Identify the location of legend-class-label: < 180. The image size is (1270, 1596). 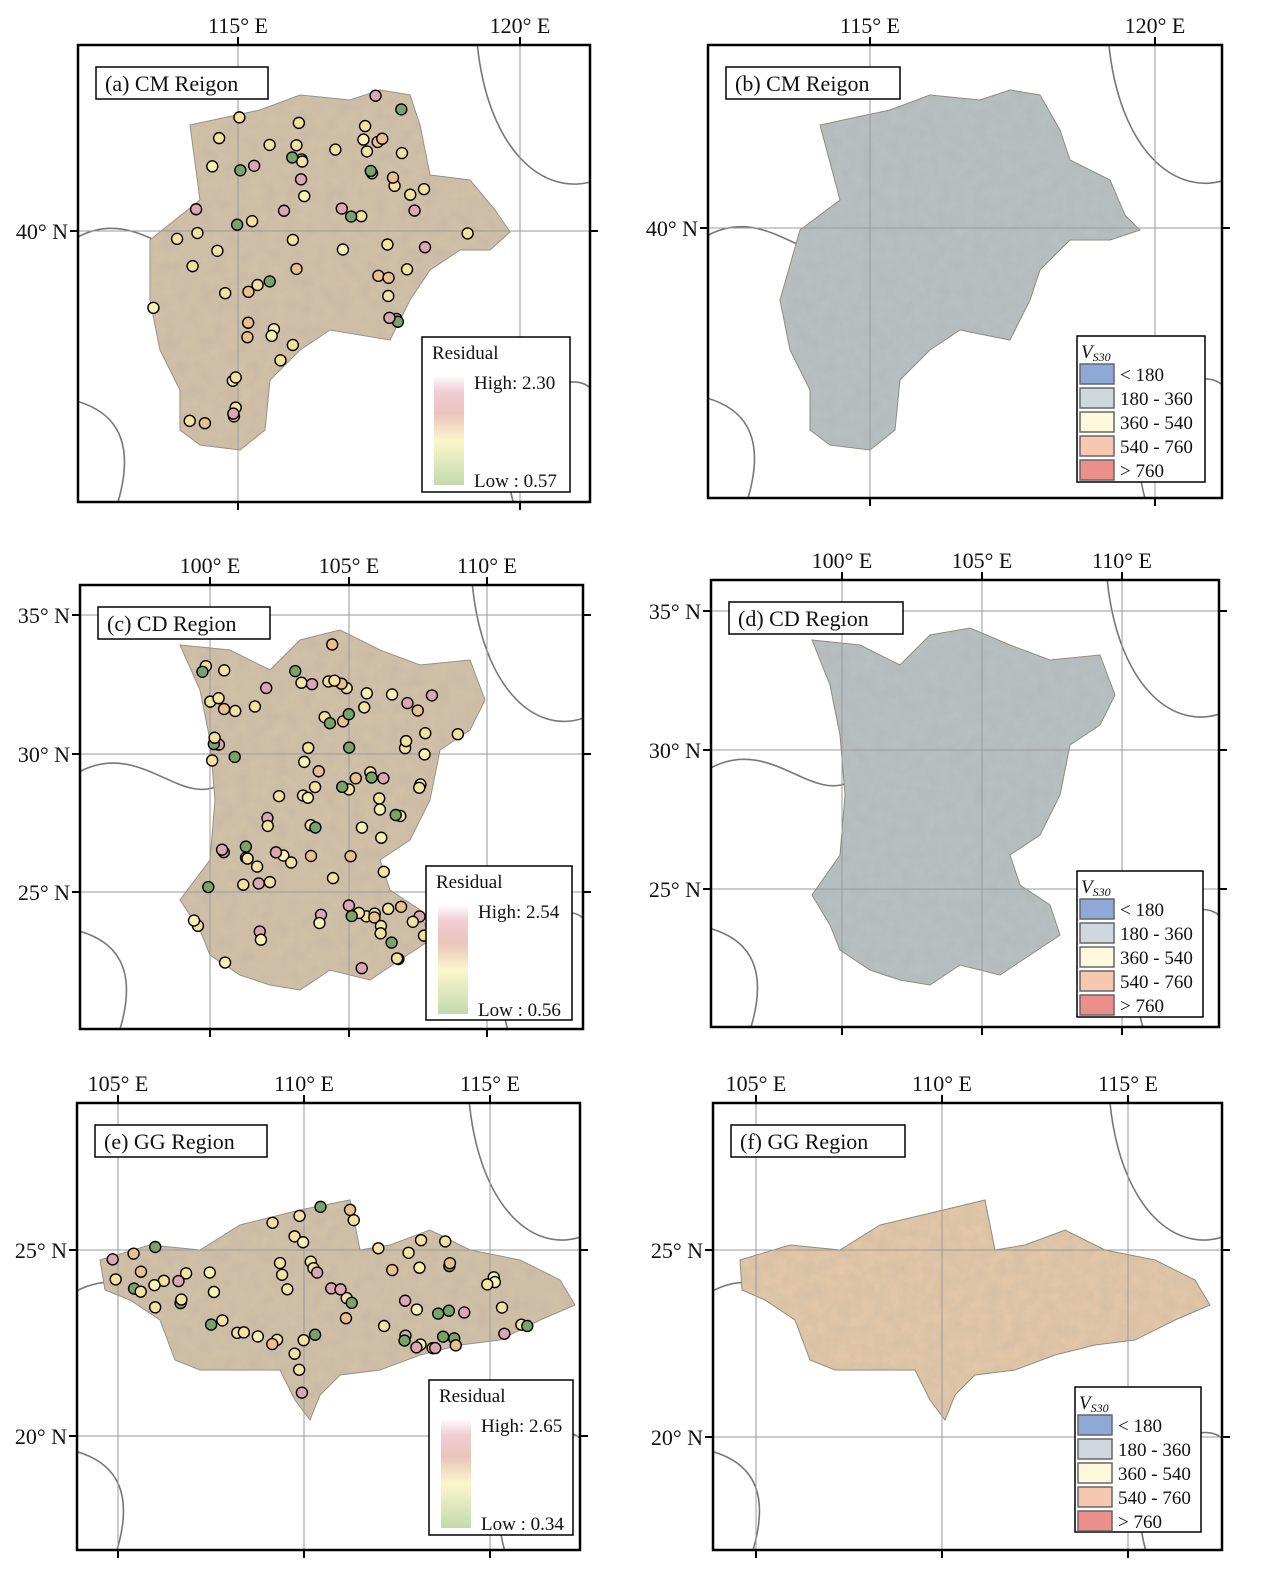
(1142, 375).